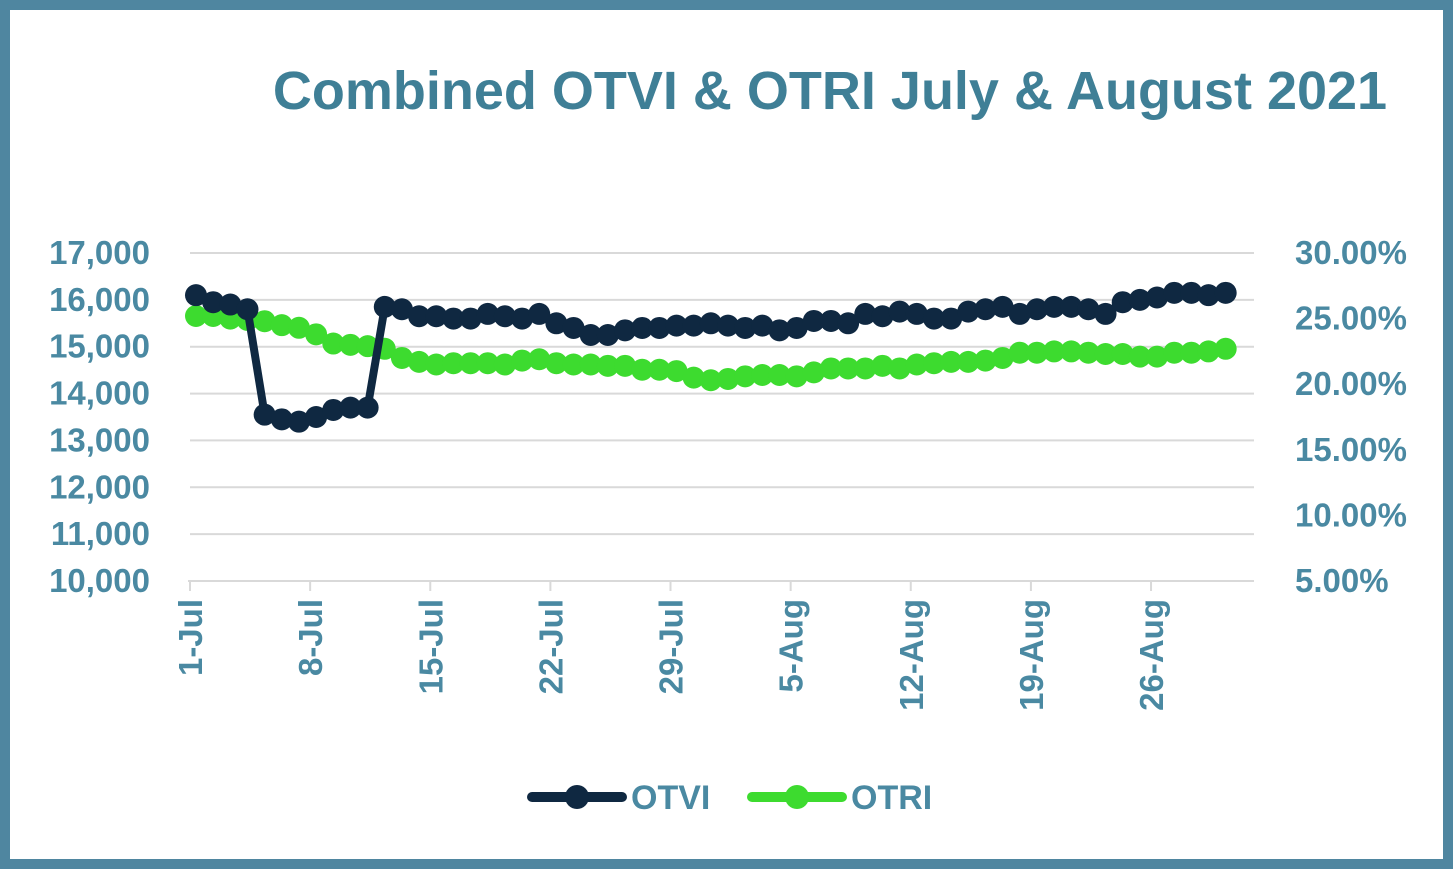 Image resolution: width=1453 pixels, height=869 pixels. I want to click on legend-item-otvi: OTVI, so click(618, 798).